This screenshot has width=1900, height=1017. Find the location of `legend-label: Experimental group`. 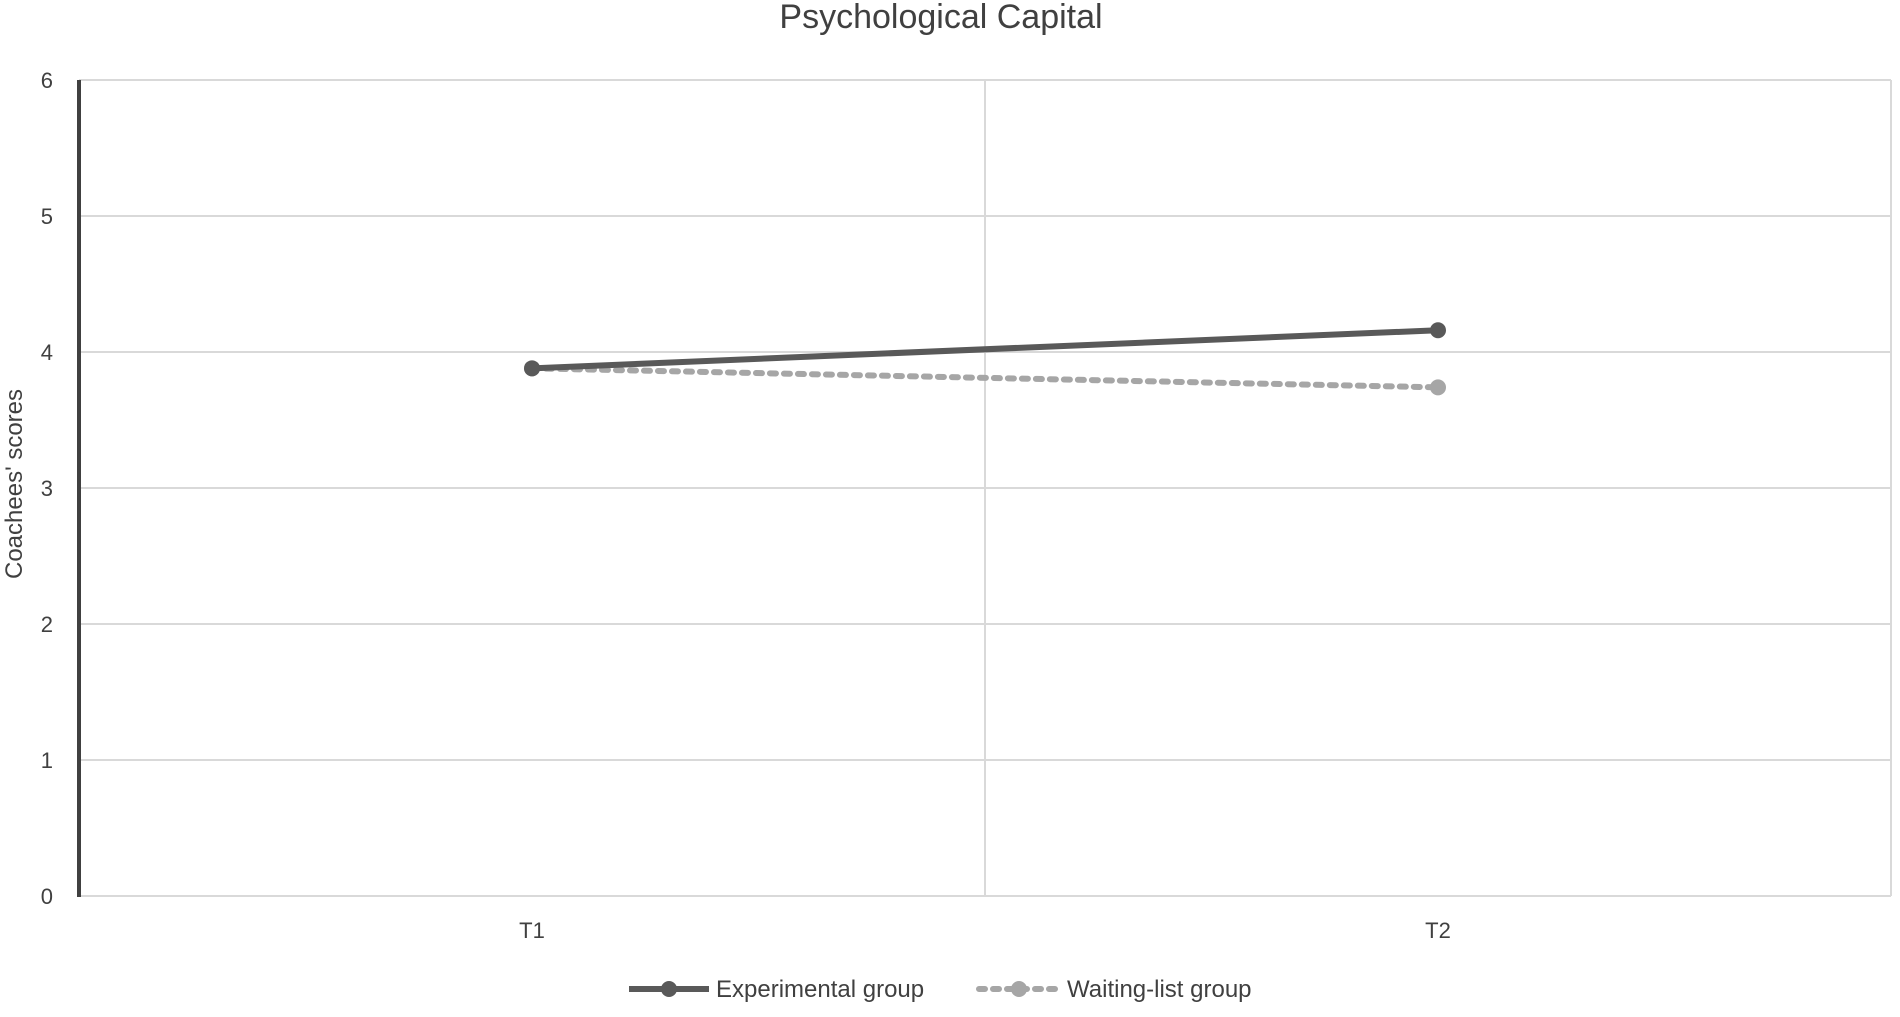

legend-label: Experimental group is located at coordinates (820, 989).